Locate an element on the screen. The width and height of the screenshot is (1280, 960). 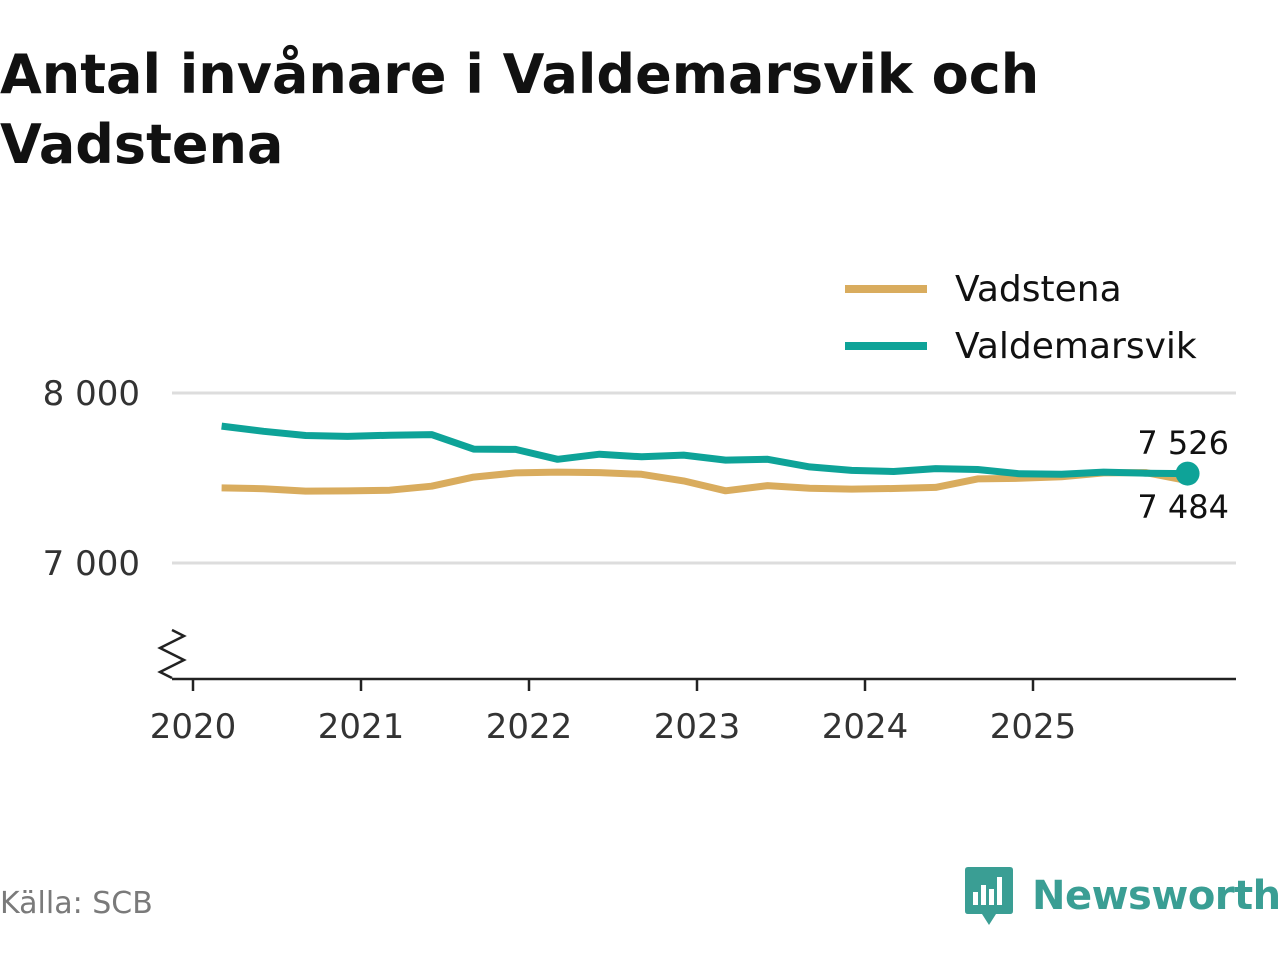
y-tick-label: 7 000 is located at coordinates (91, 564).